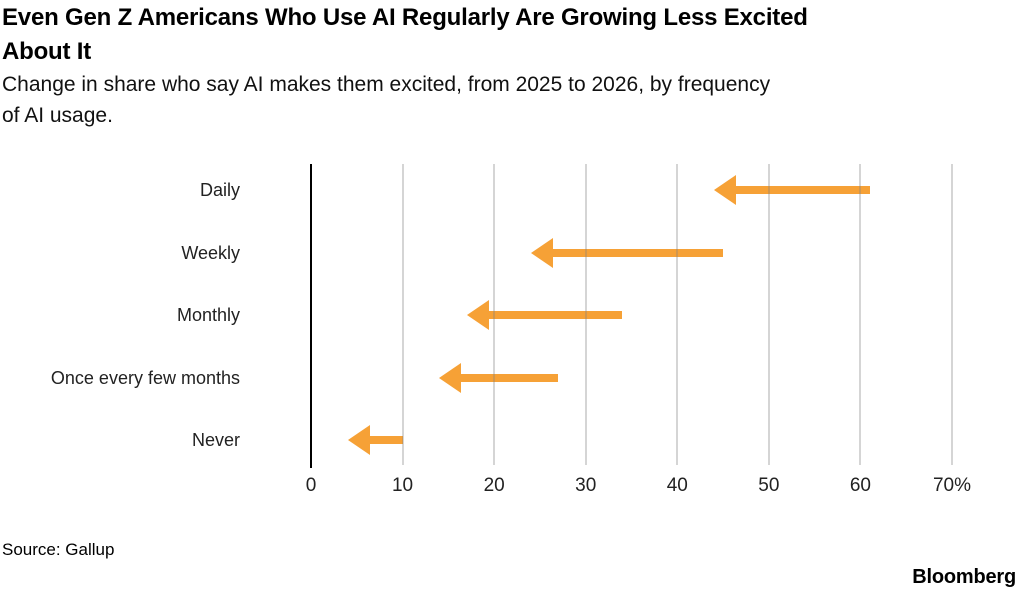  What do you see at coordinates (402, 485) in the screenshot?
I see `x-tick-label: 10` at bounding box center [402, 485].